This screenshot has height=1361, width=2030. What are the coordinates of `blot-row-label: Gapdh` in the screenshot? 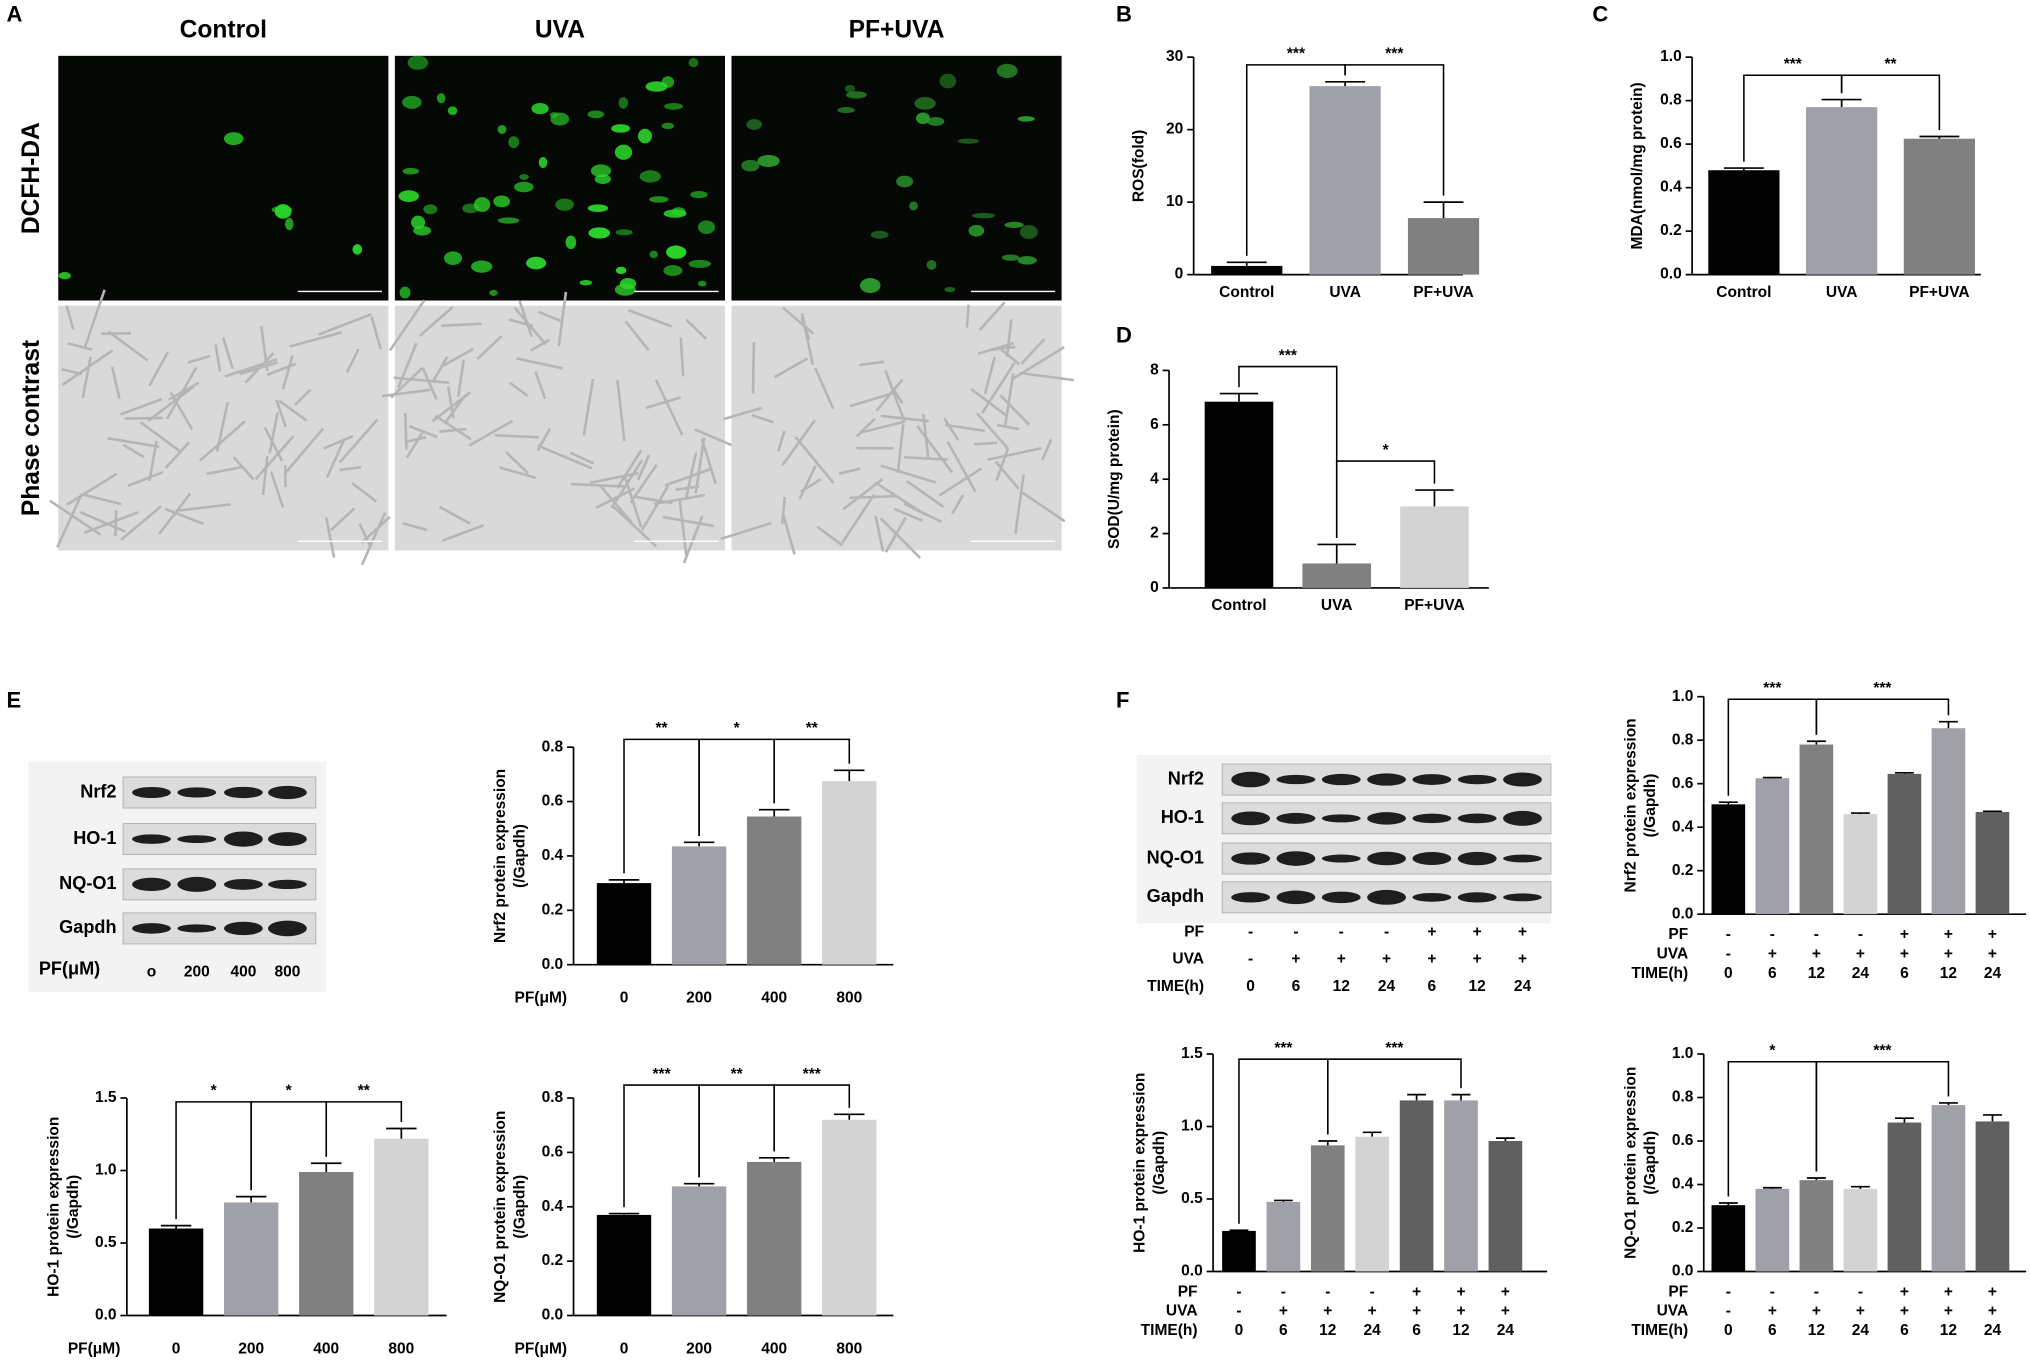 It's located at (1175, 896).